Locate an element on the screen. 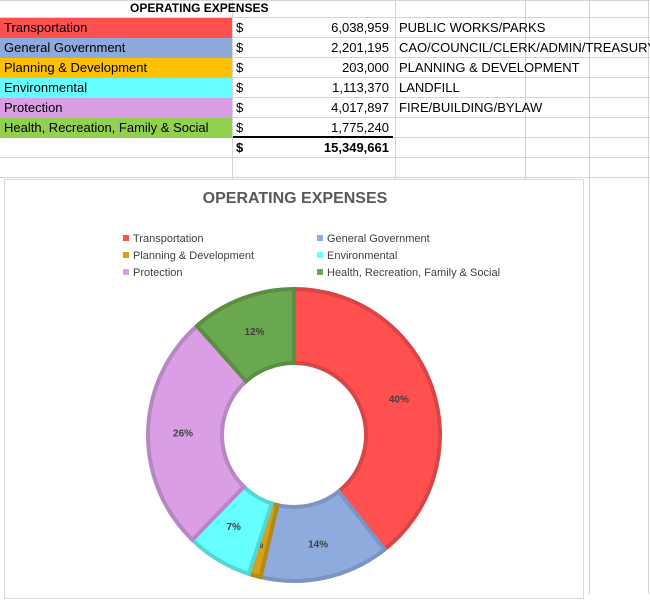  slice-percent-label: 26% is located at coordinates (183, 434).